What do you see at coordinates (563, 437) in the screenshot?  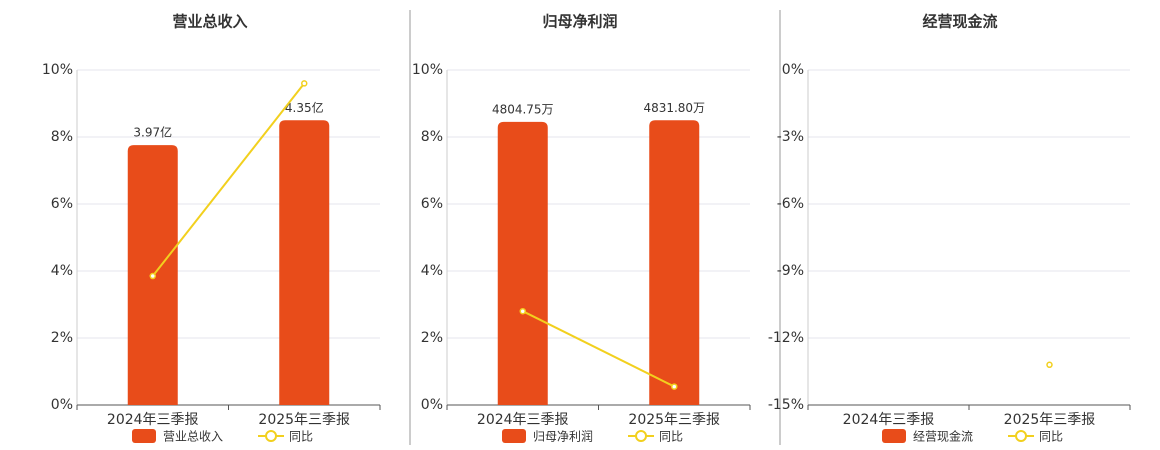 I see `legend-label: 归母净利润` at bounding box center [563, 437].